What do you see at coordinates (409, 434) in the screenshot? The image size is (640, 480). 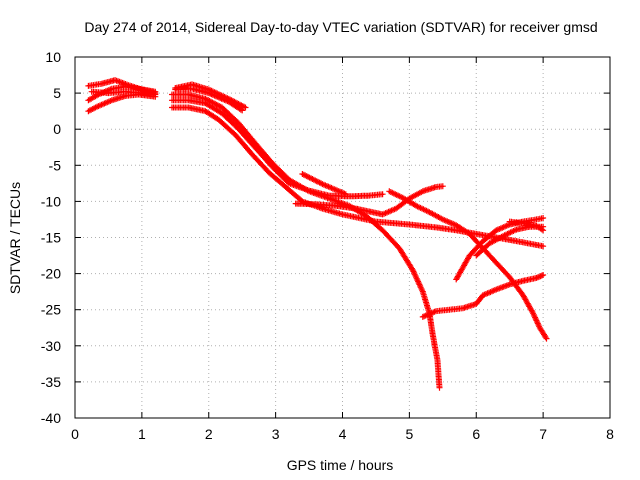 I see `x-tick-label: 5` at bounding box center [409, 434].